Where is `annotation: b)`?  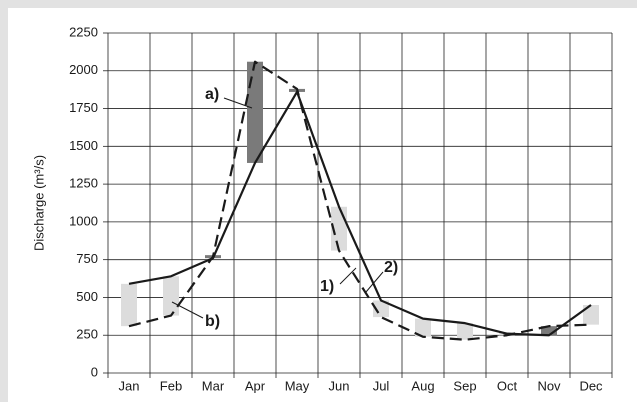
annotation: b) is located at coordinates (212, 321).